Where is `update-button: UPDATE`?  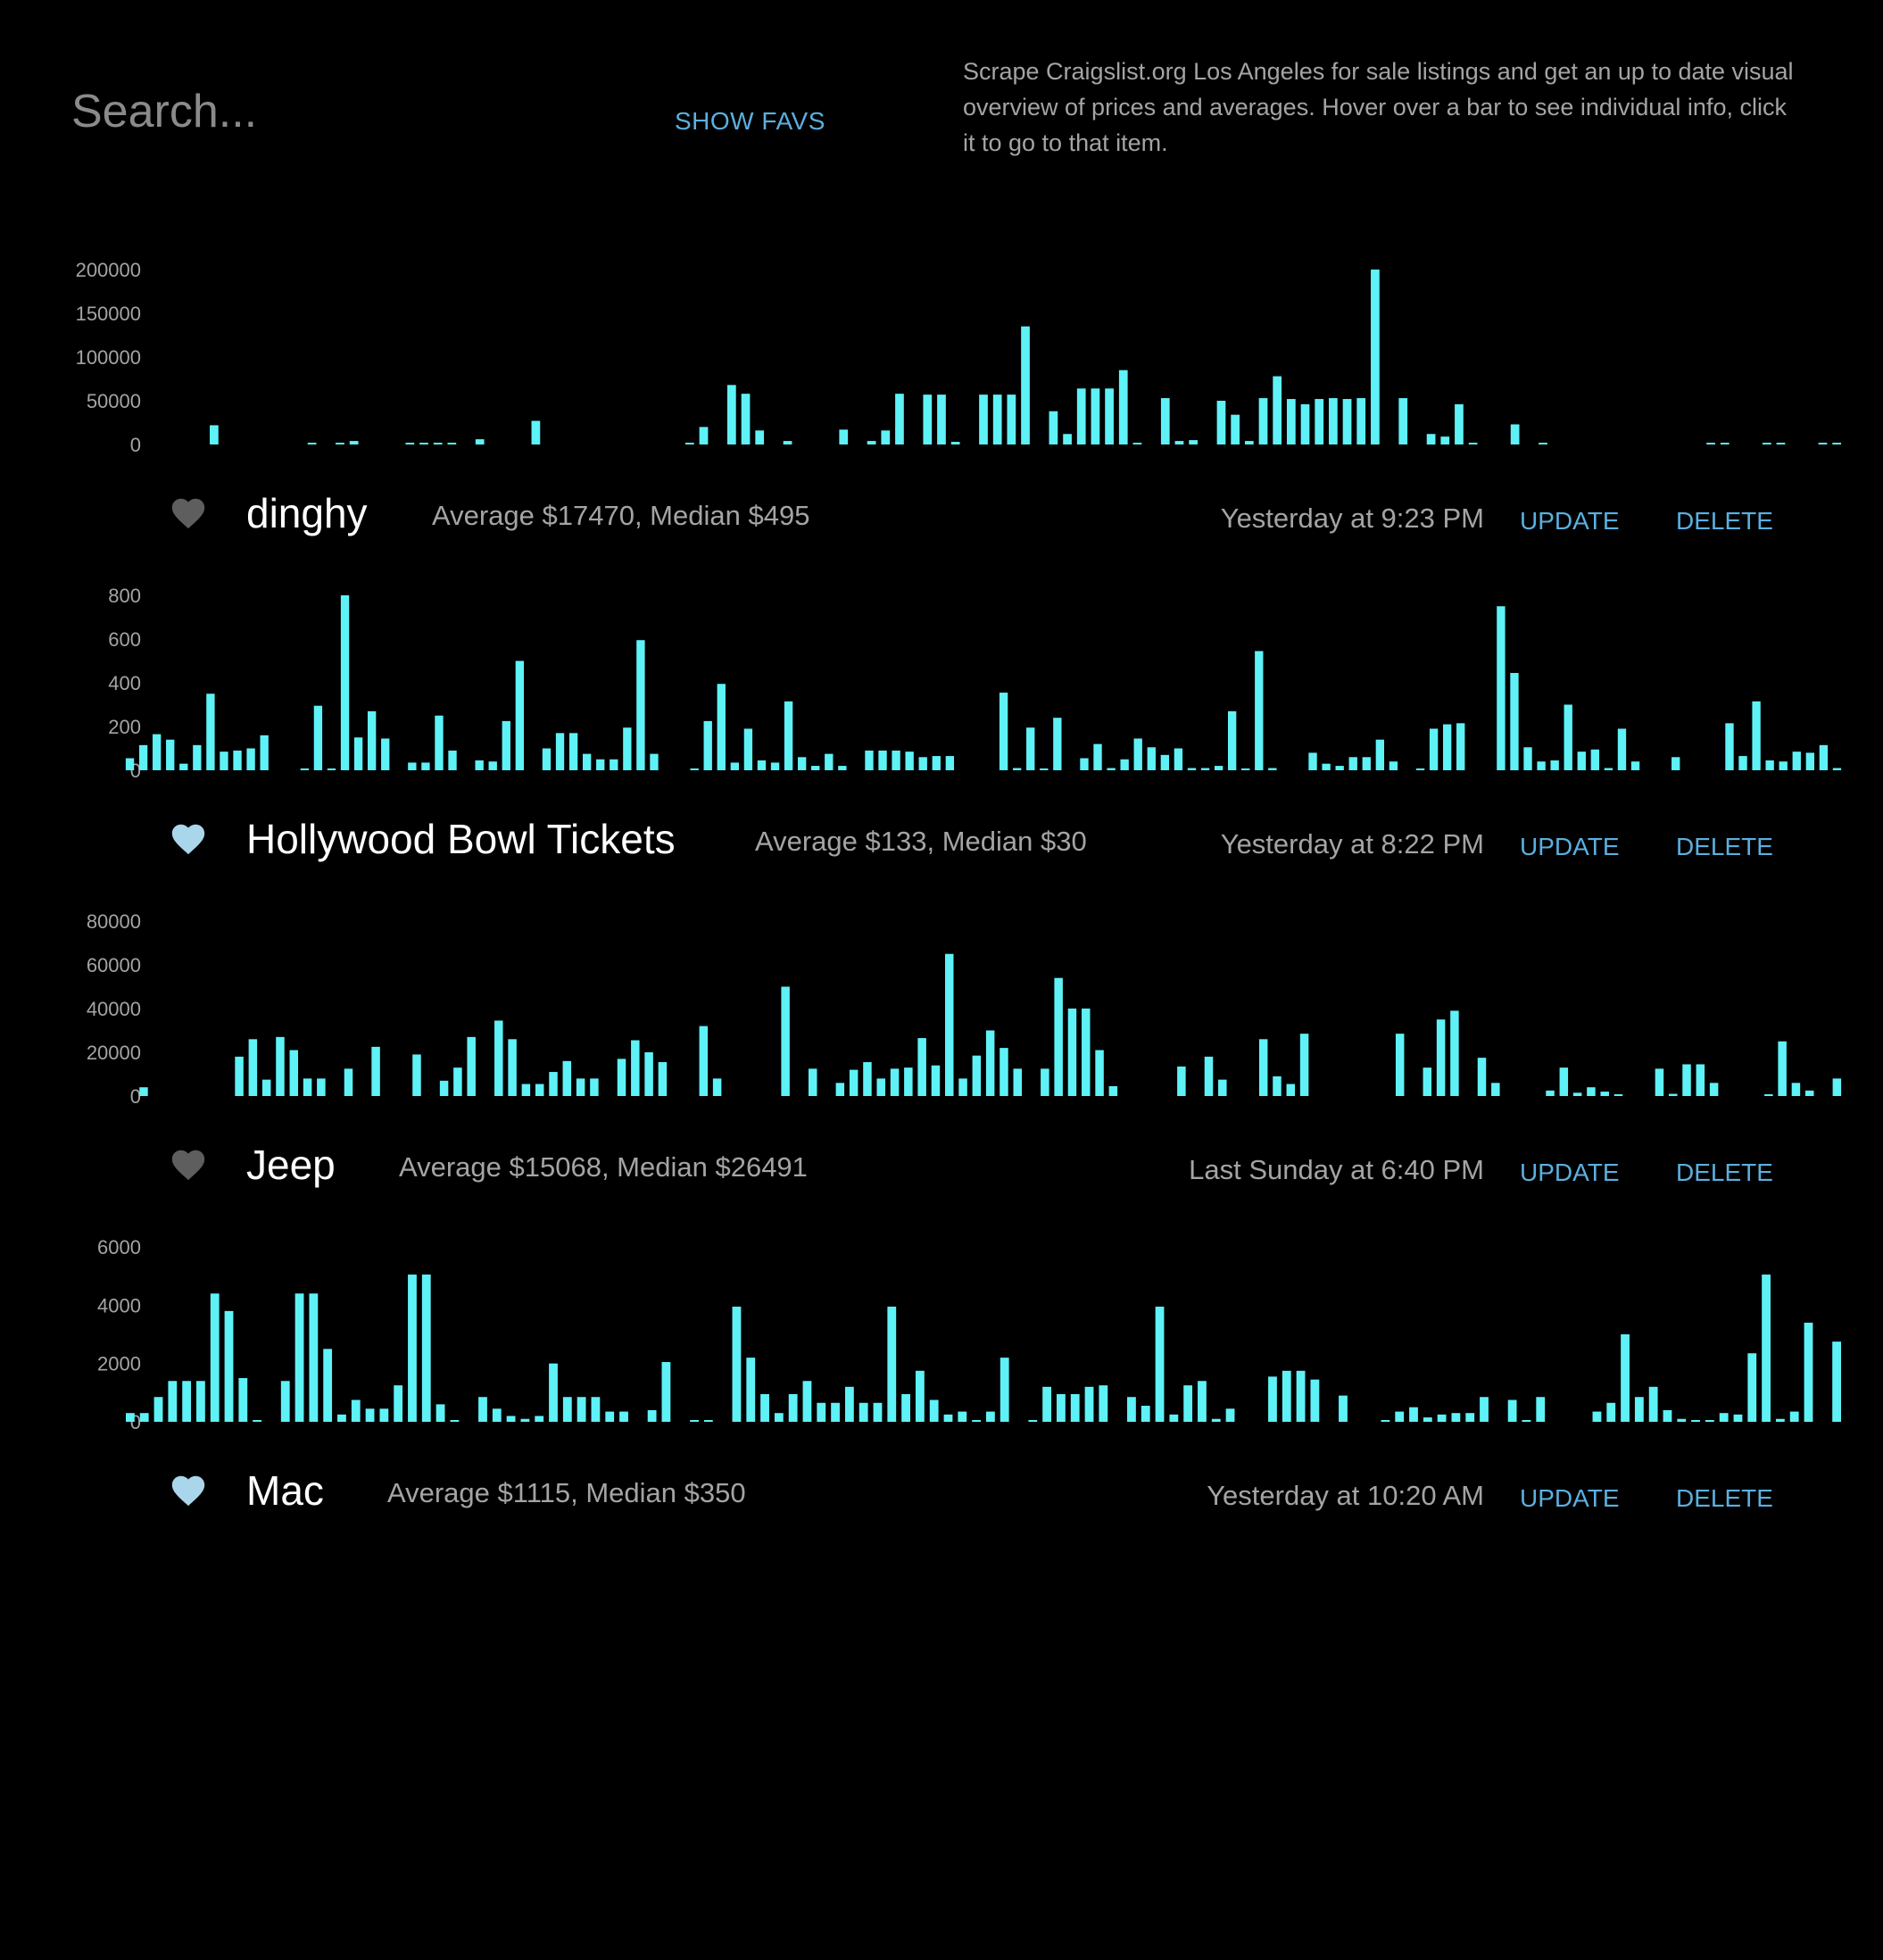
update-button: UPDATE is located at coordinates (1570, 846).